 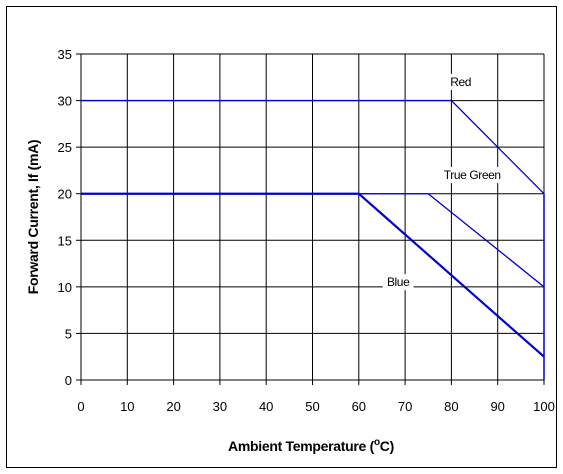 I want to click on annotations: Red True Green Blue, so click(x=444, y=182).